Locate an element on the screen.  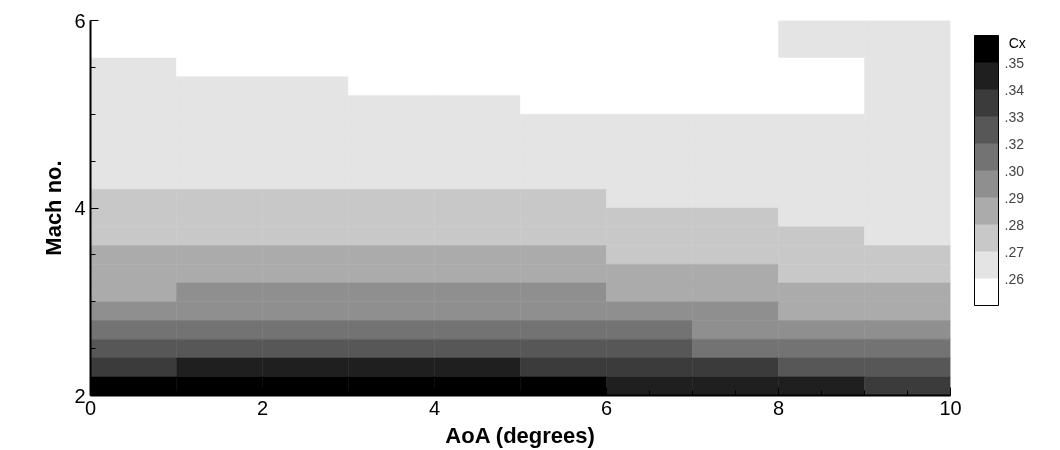
color-bar-label: .29 is located at coordinates (1014, 197).